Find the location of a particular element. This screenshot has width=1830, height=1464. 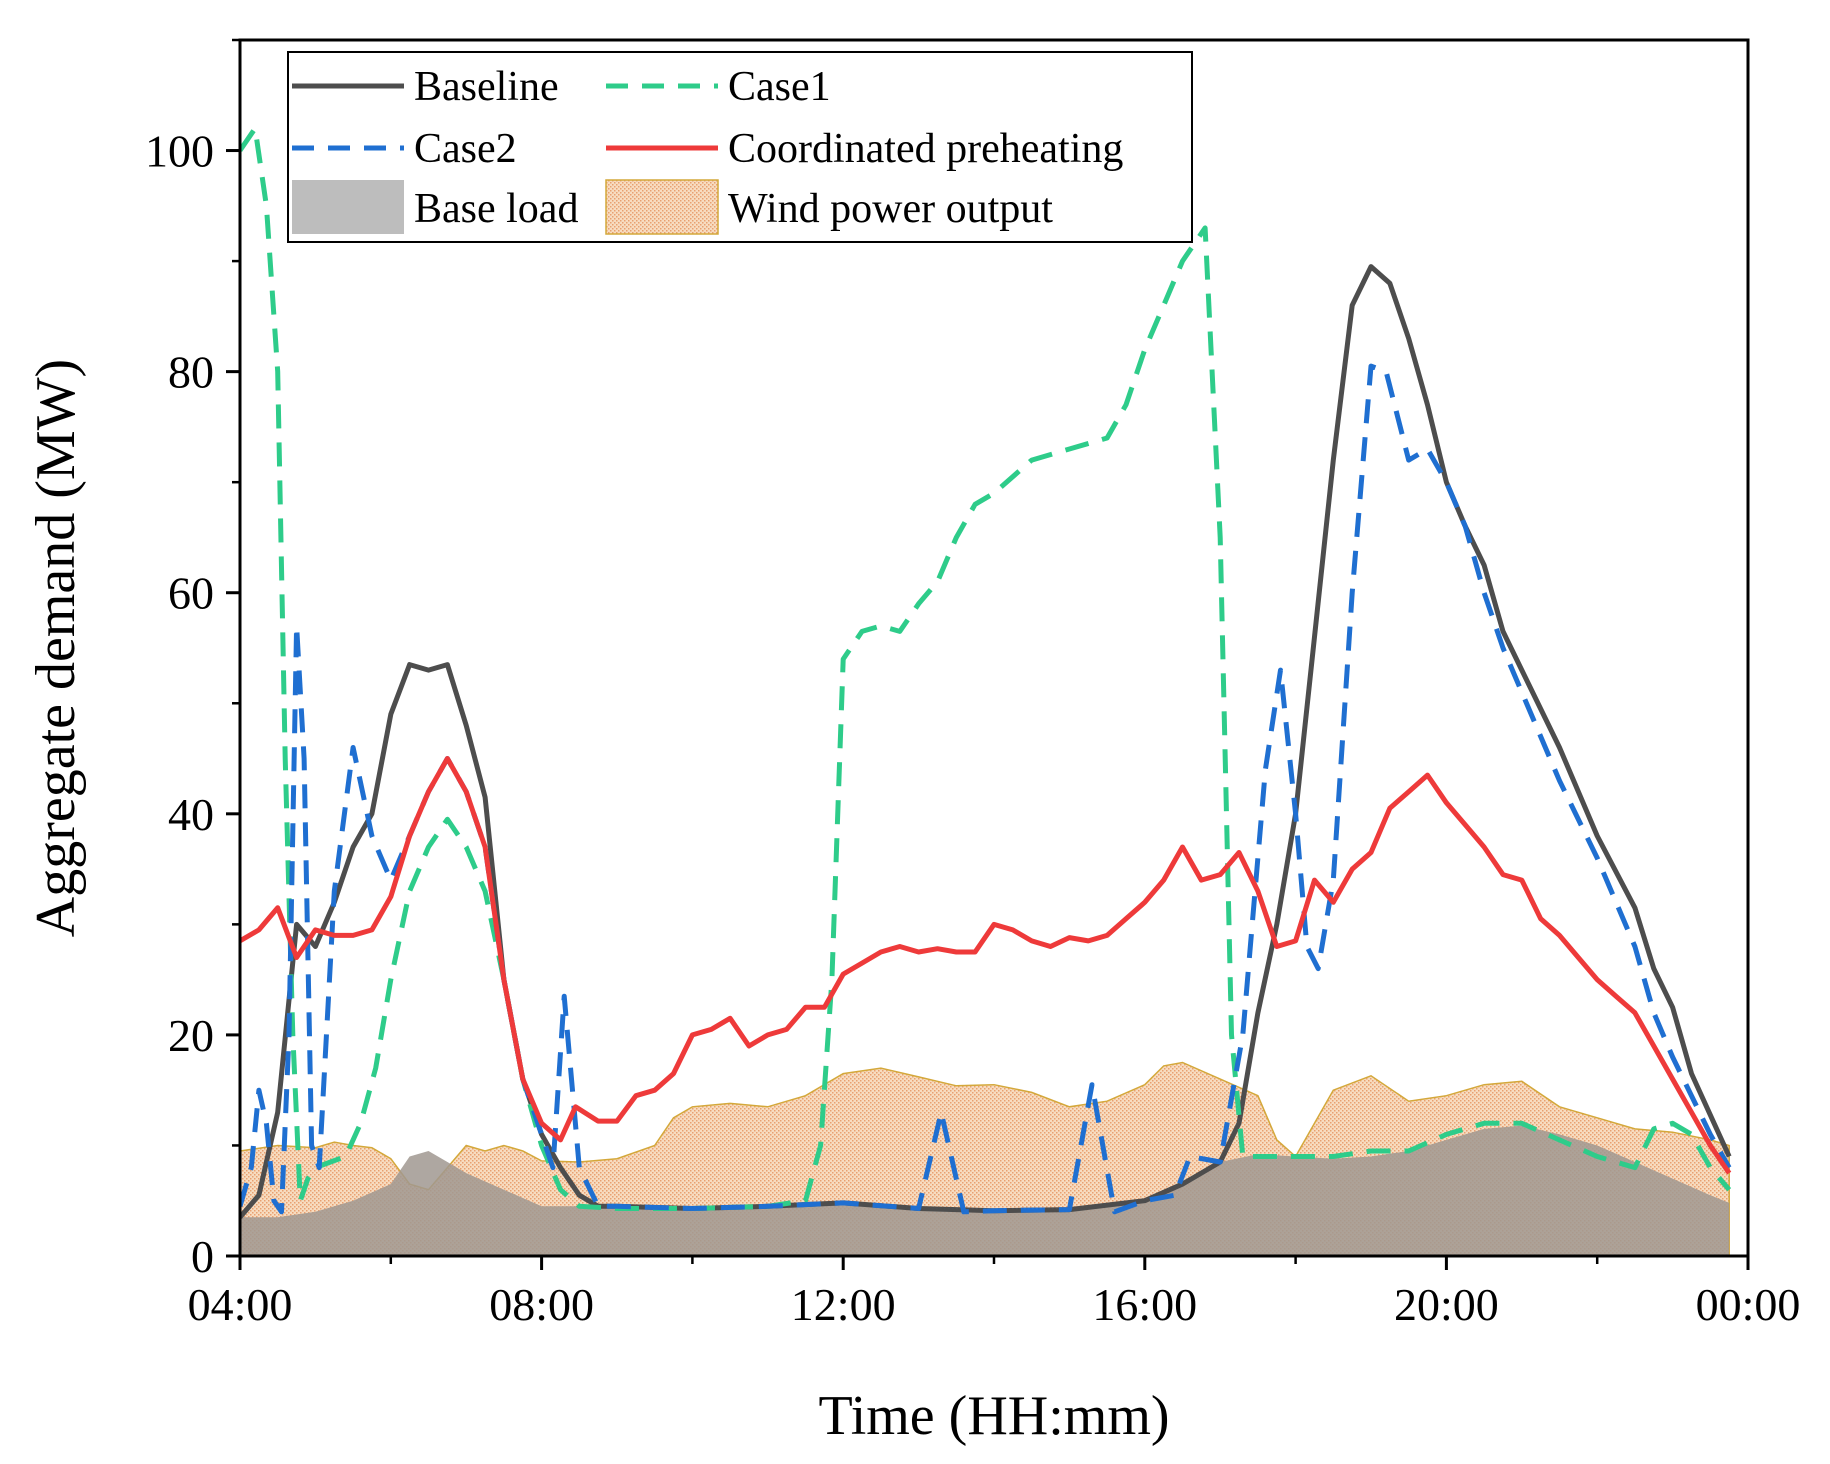

x-tick-label: 20:00 is located at coordinates (1446, 1304).